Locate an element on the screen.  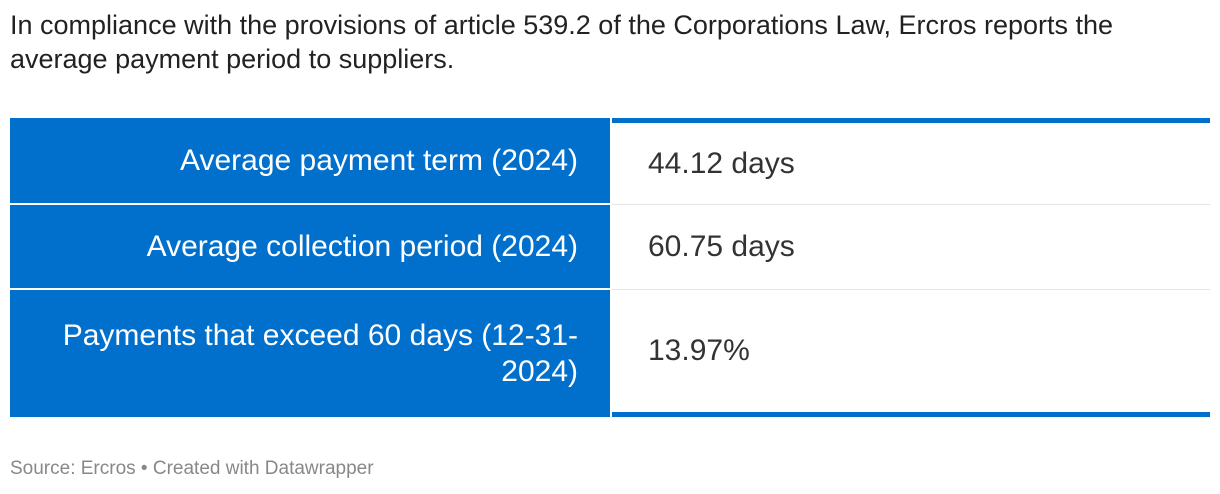
row-value: 13.97% is located at coordinates (911, 353).